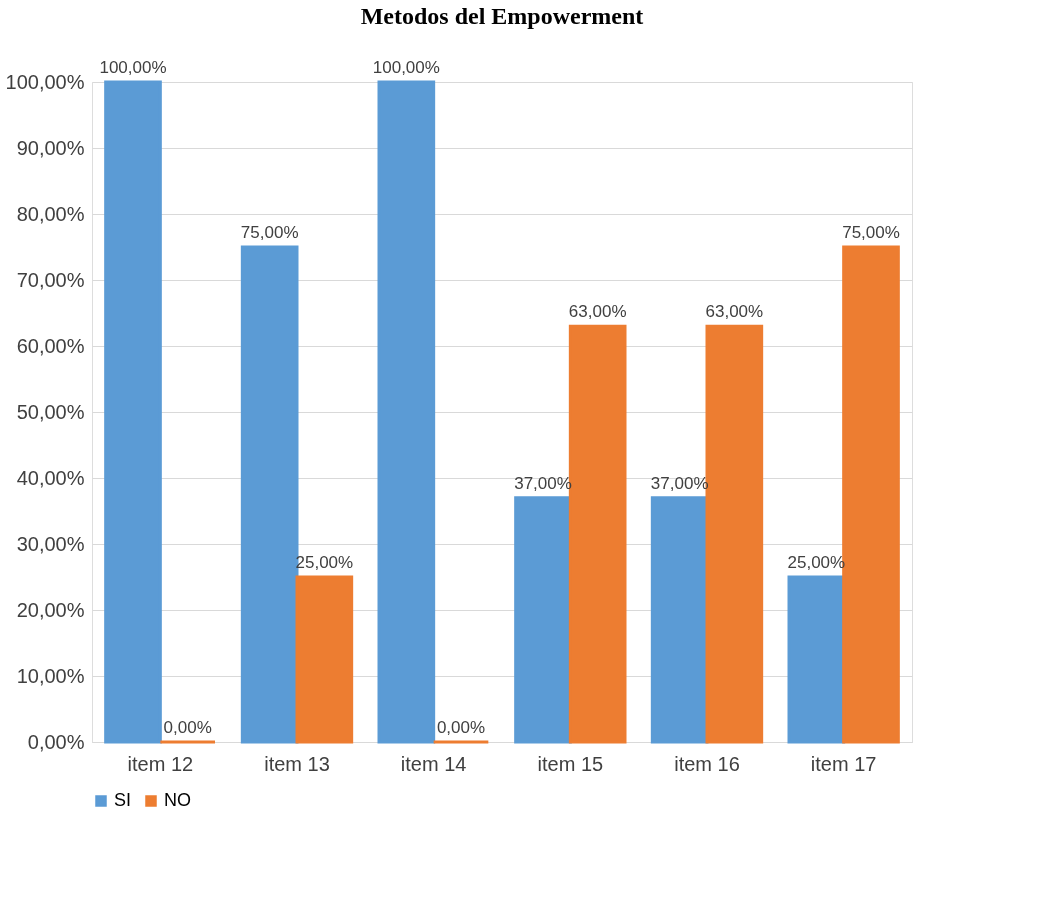  Describe the element at coordinates (50, 477) in the screenshot. I see `y-tick-label: 40,00%` at that location.